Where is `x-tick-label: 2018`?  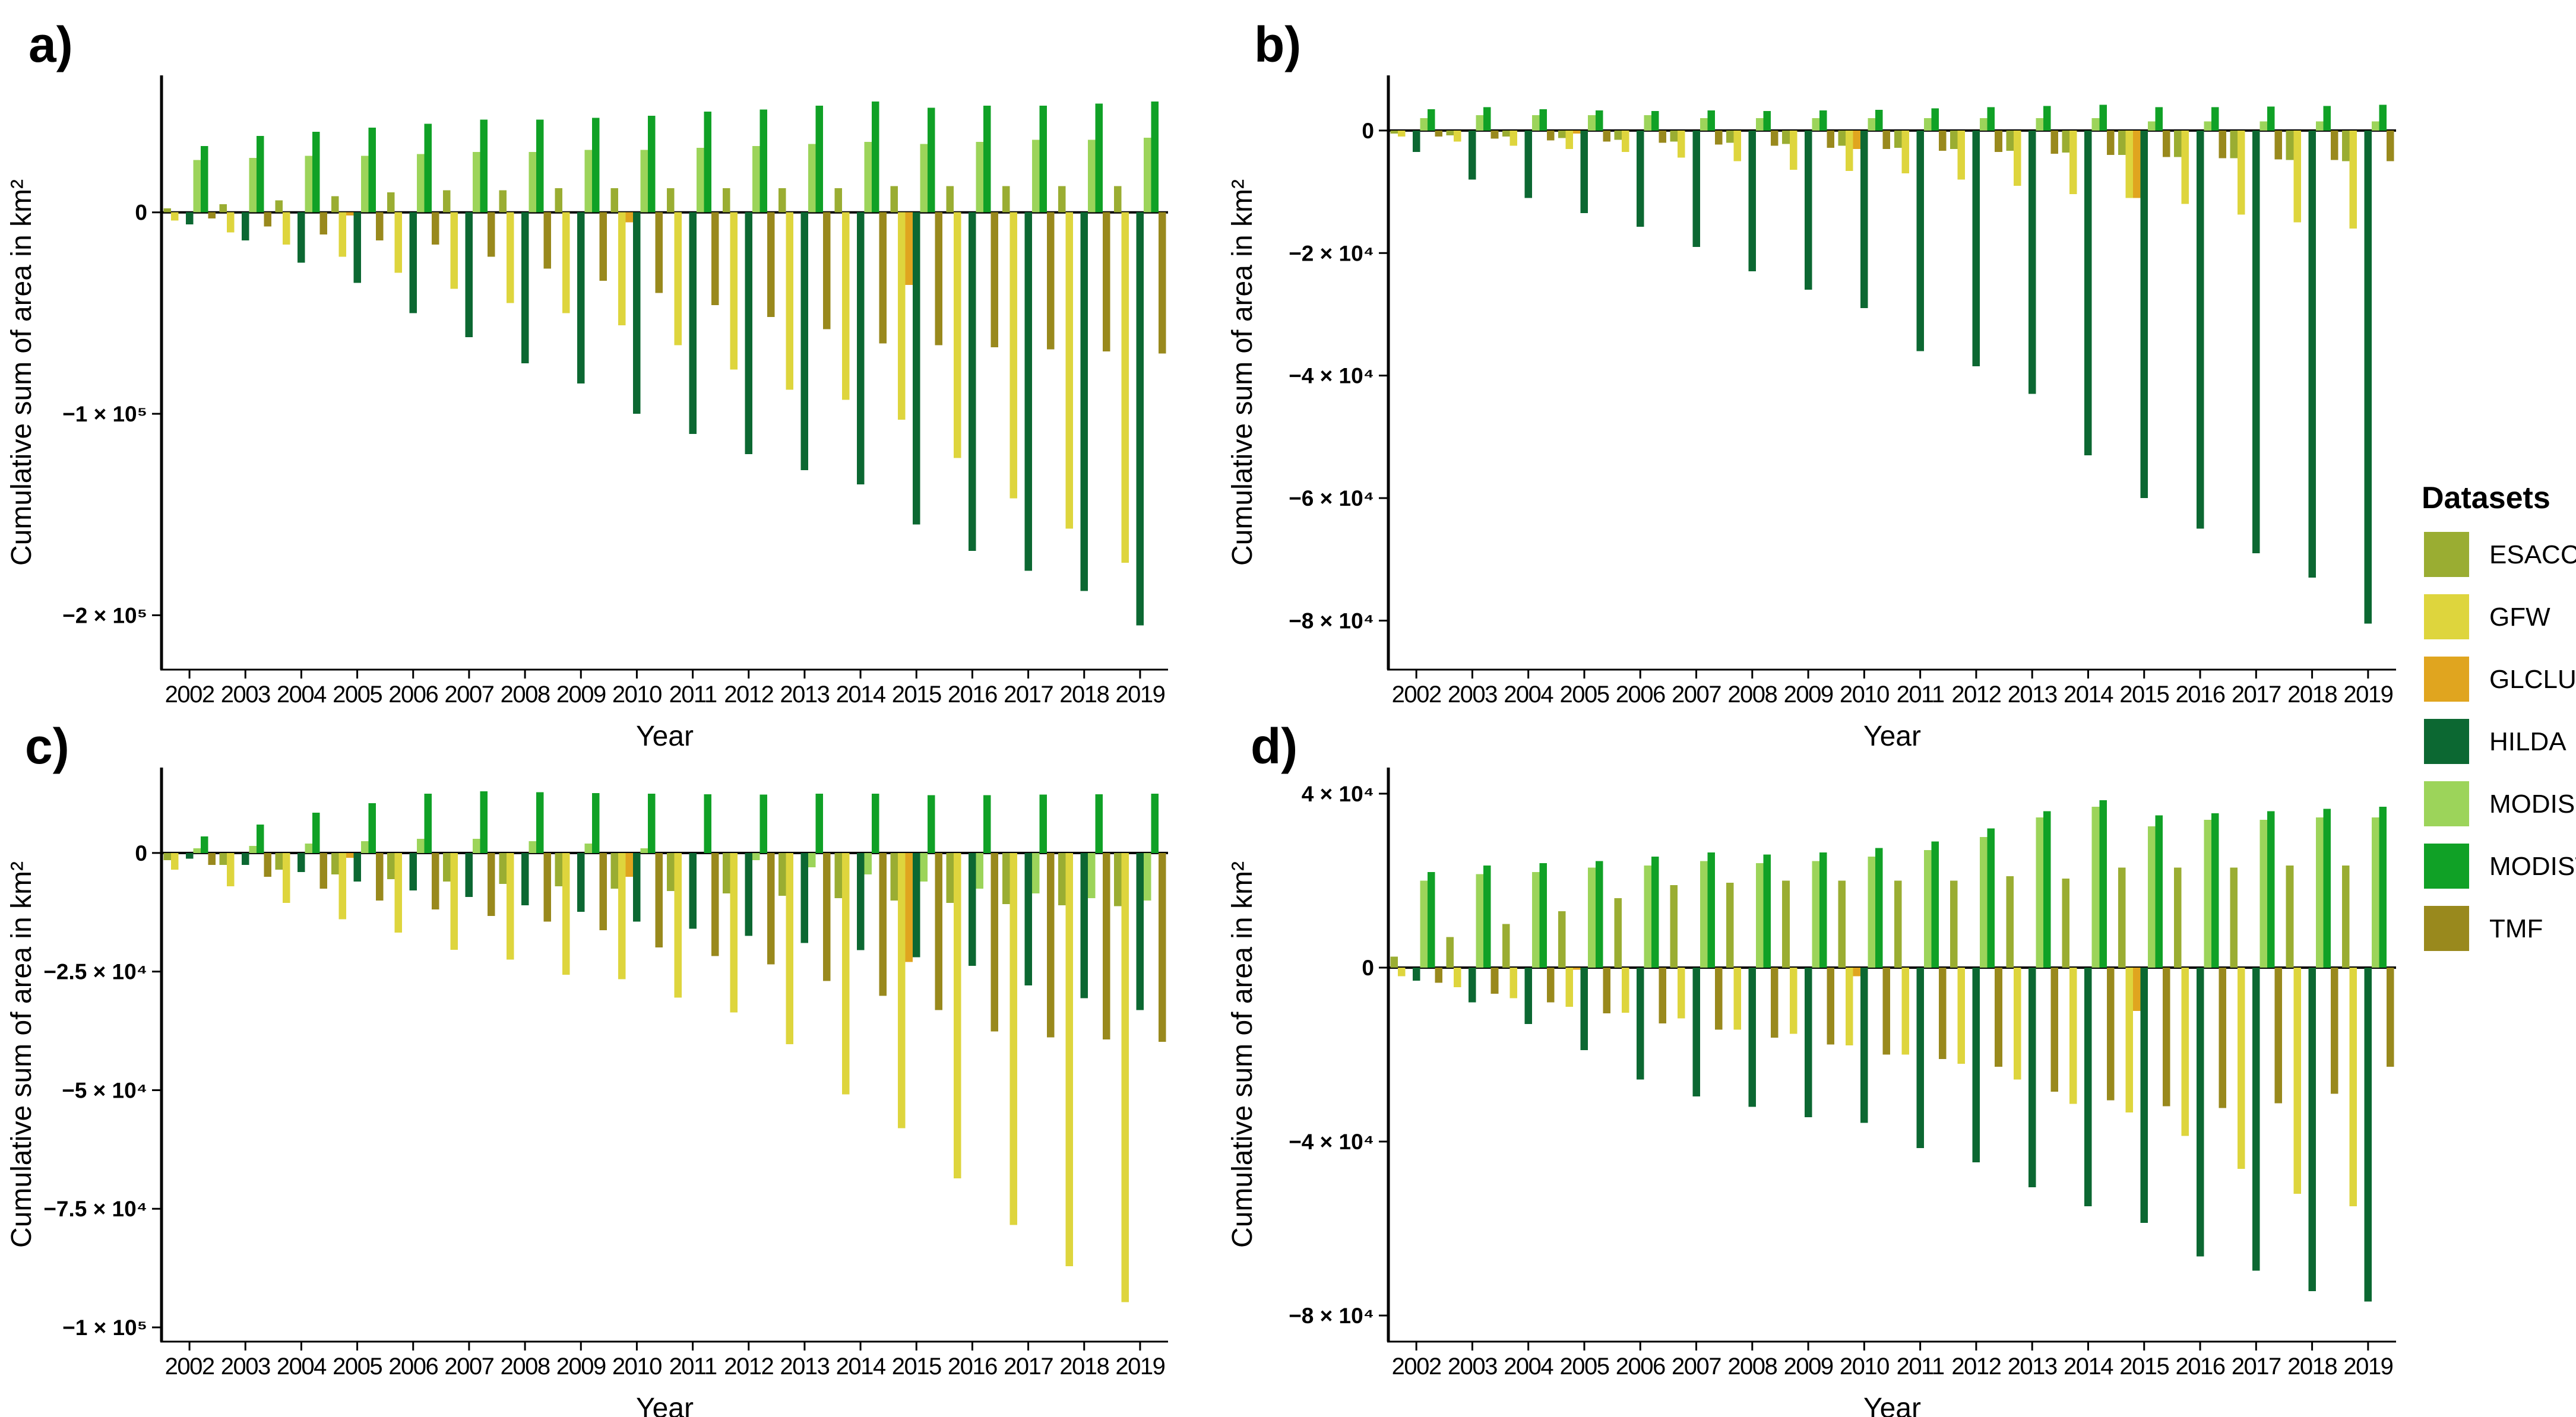
x-tick-label: 2018 is located at coordinates (2312, 1367).